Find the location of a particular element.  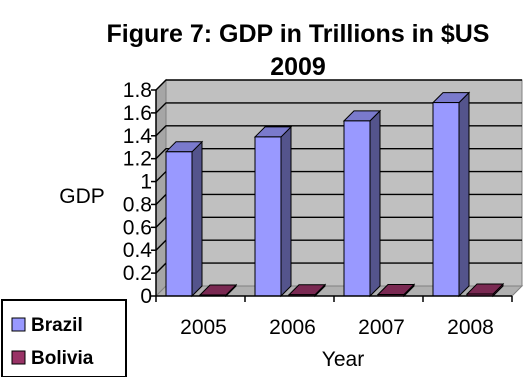

y-tick-label: 1 is located at coordinates (146, 182).